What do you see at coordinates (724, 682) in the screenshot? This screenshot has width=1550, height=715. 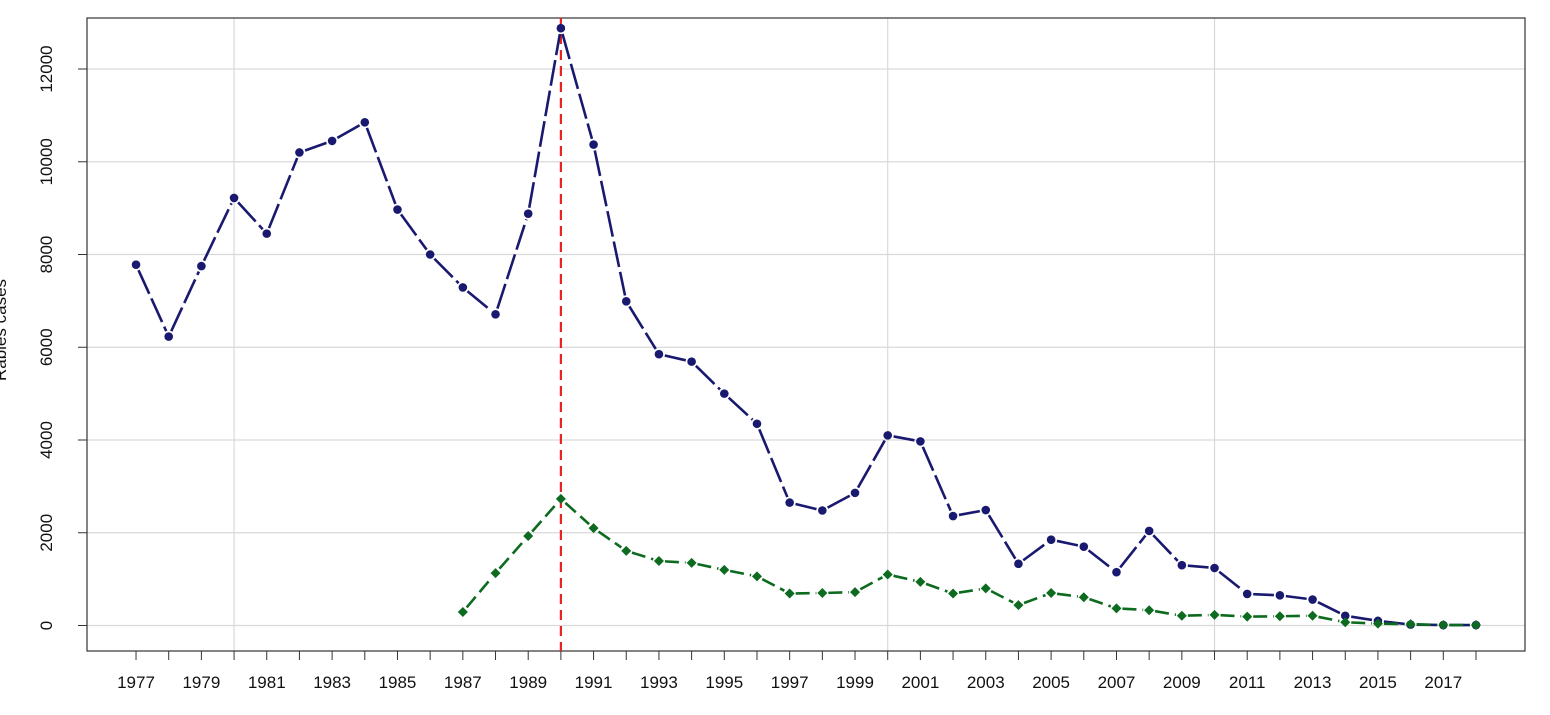 I see `x-tick-label: 1995` at bounding box center [724, 682].